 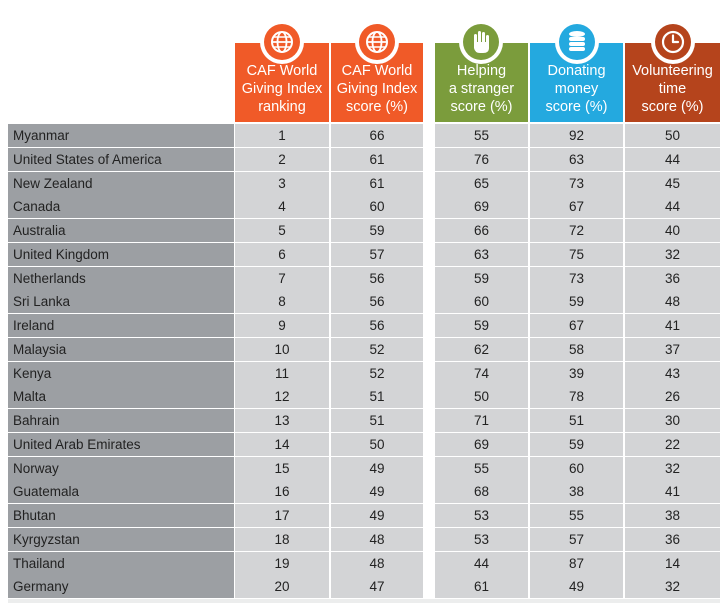 I want to click on country-cell: Thailand, so click(x=121, y=563).